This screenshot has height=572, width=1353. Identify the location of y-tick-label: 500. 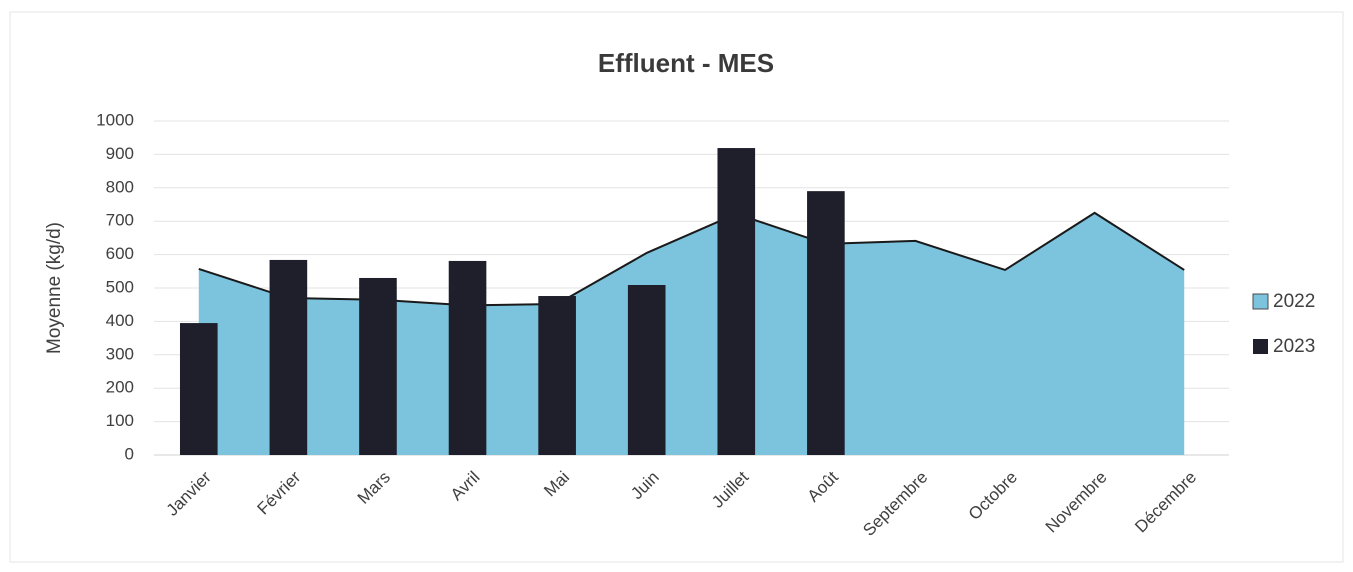
(120, 286).